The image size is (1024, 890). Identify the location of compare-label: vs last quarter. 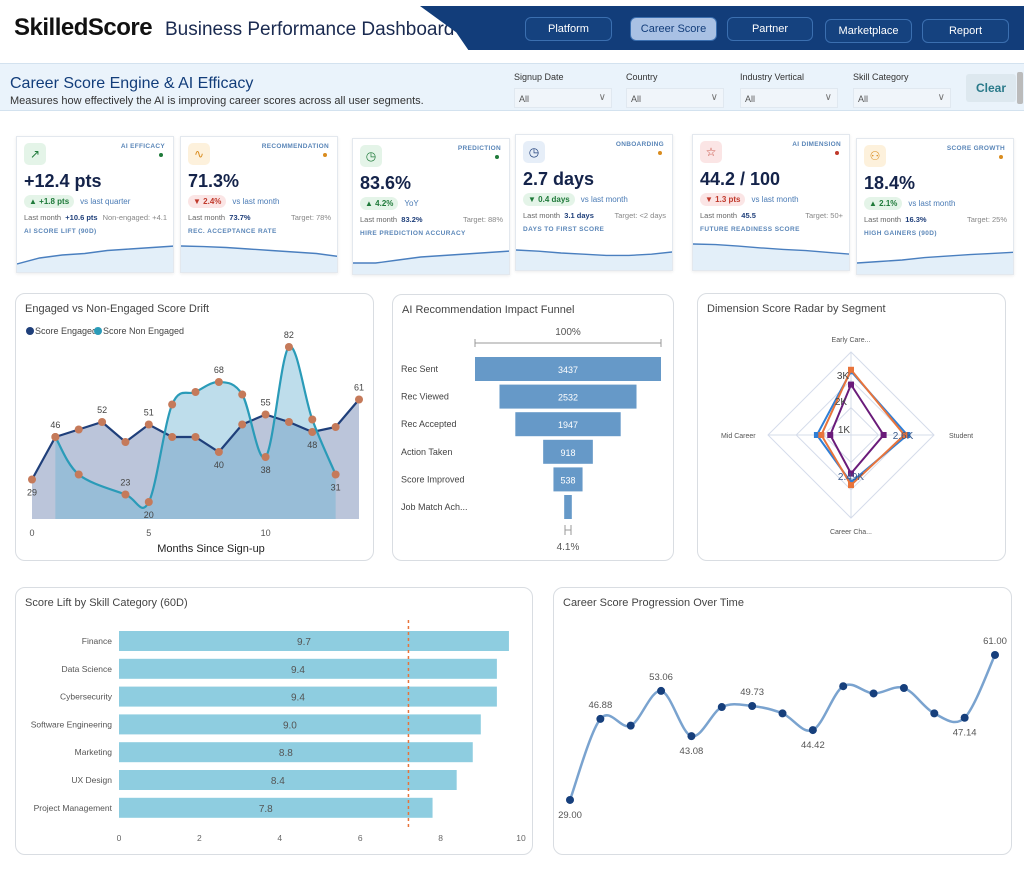
(105, 201).